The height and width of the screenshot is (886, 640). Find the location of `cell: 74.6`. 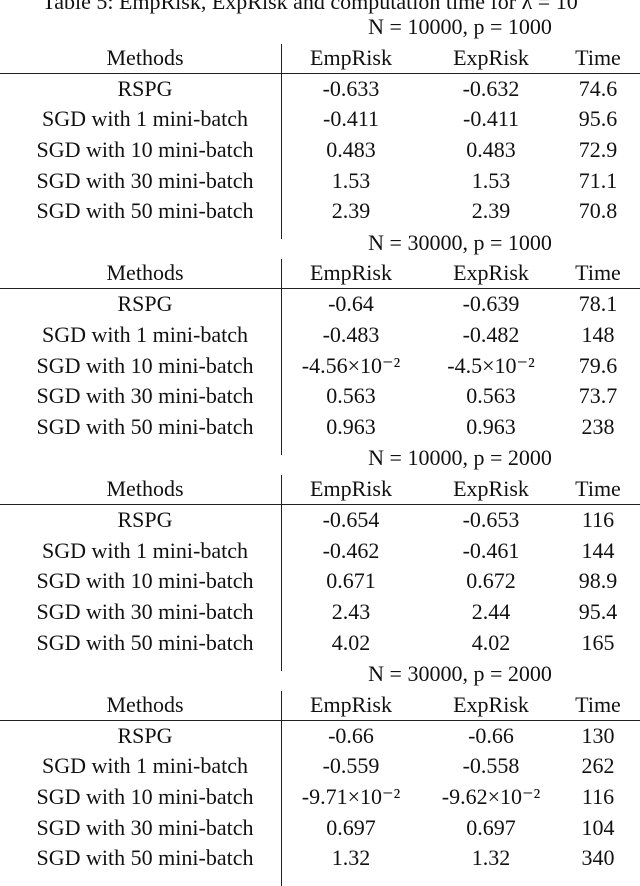

cell: 74.6 is located at coordinates (598, 88).